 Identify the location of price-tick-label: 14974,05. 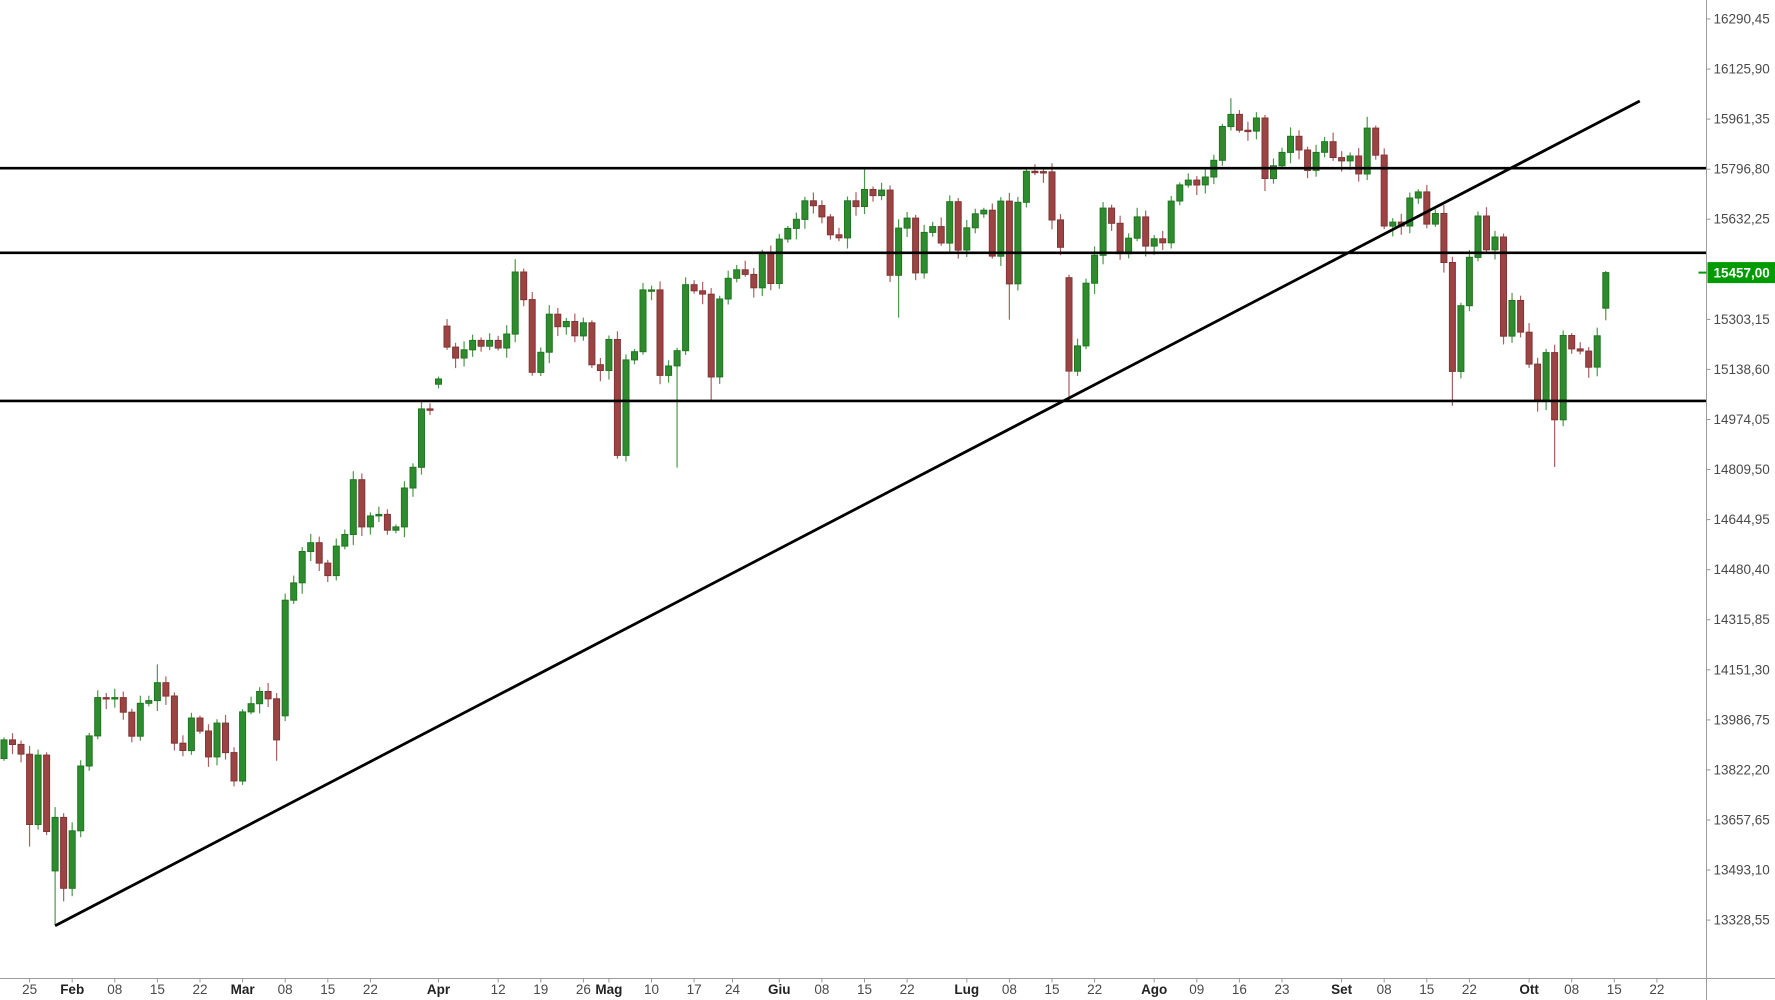
(1742, 419).